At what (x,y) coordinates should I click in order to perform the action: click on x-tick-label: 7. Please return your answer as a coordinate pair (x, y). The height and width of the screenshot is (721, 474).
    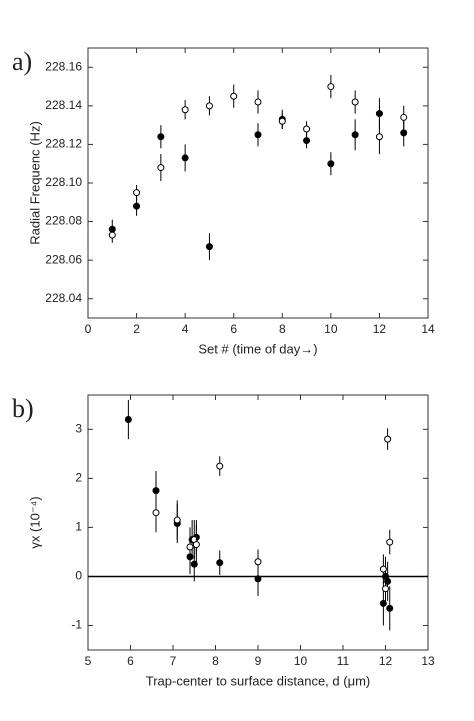
    Looking at the image, I should click on (173, 661).